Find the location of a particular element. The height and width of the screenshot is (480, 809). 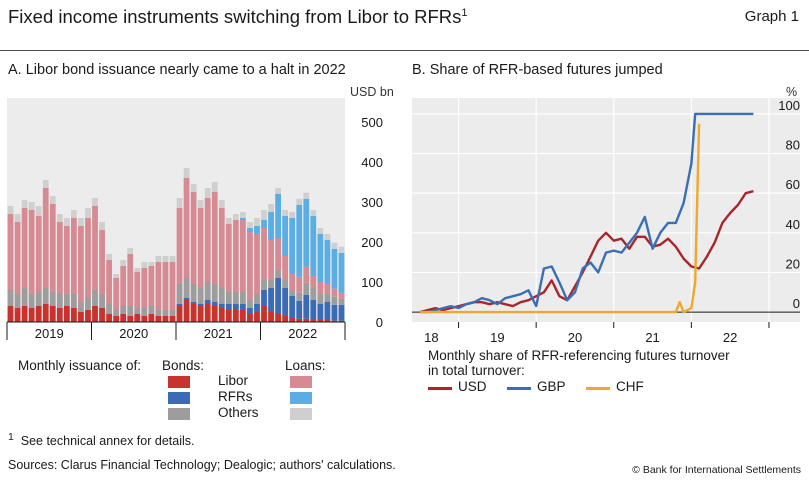

panel-a-ytick-100: 100 is located at coordinates (372, 282).